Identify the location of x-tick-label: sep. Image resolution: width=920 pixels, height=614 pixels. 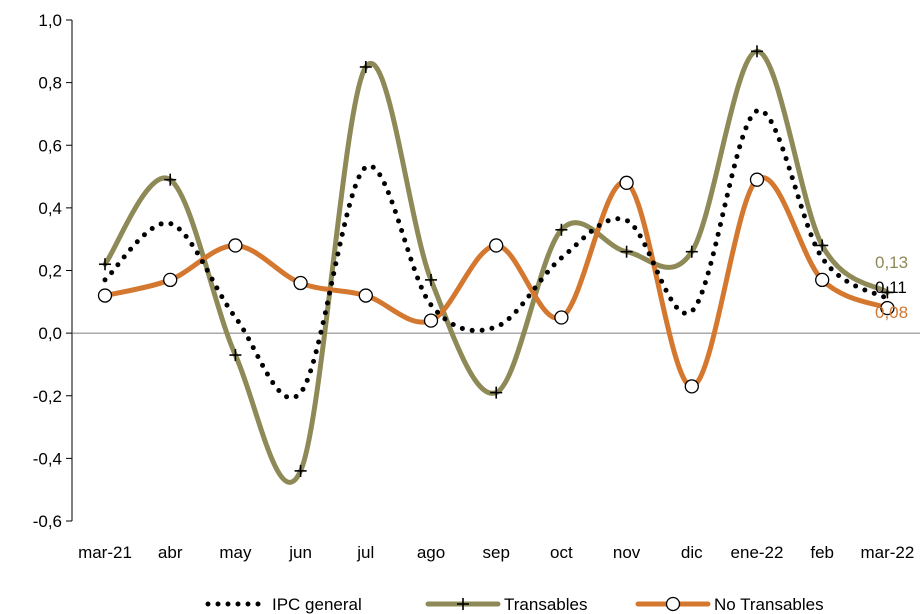
(495, 552).